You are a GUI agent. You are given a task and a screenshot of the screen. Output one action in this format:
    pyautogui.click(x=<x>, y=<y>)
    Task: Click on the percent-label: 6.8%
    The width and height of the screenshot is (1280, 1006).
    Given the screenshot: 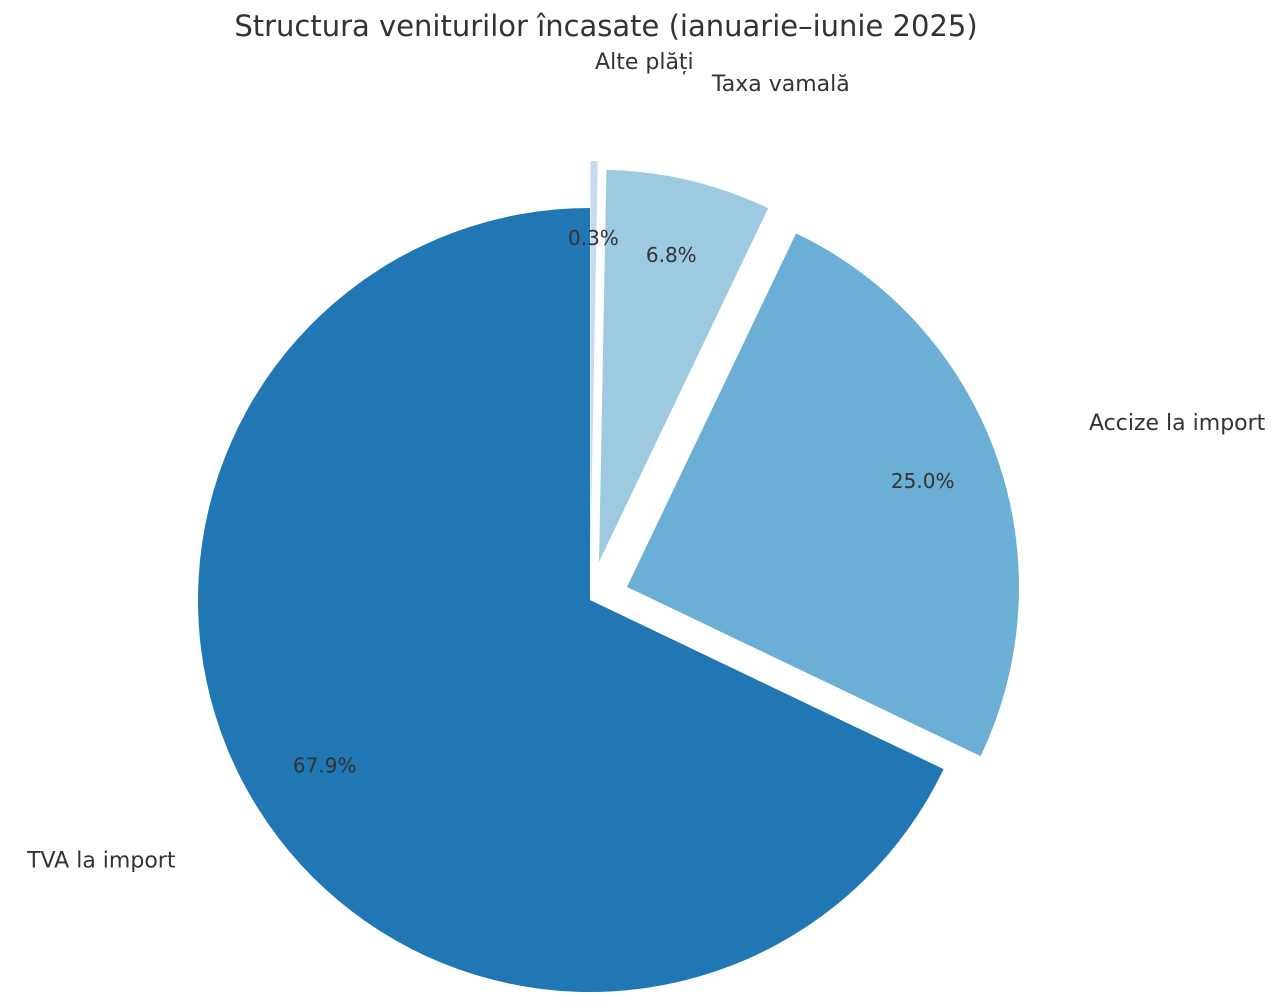 What is the action you would take?
    pyautogui.click(x=671, y=255)
    